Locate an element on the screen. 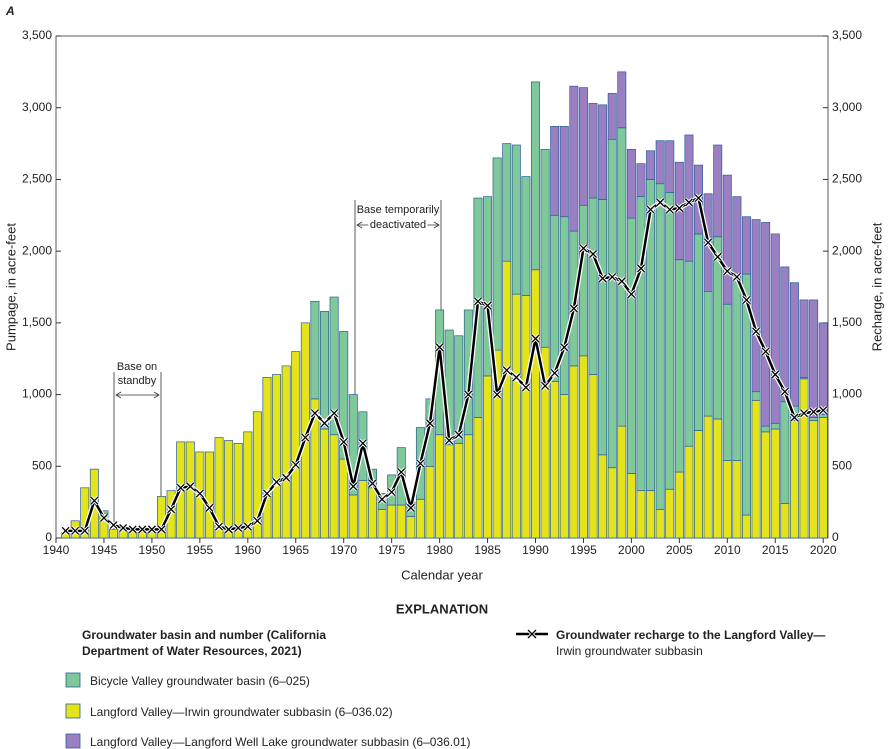  x-tick-label: 1995 is located at coordinates (583, 550).